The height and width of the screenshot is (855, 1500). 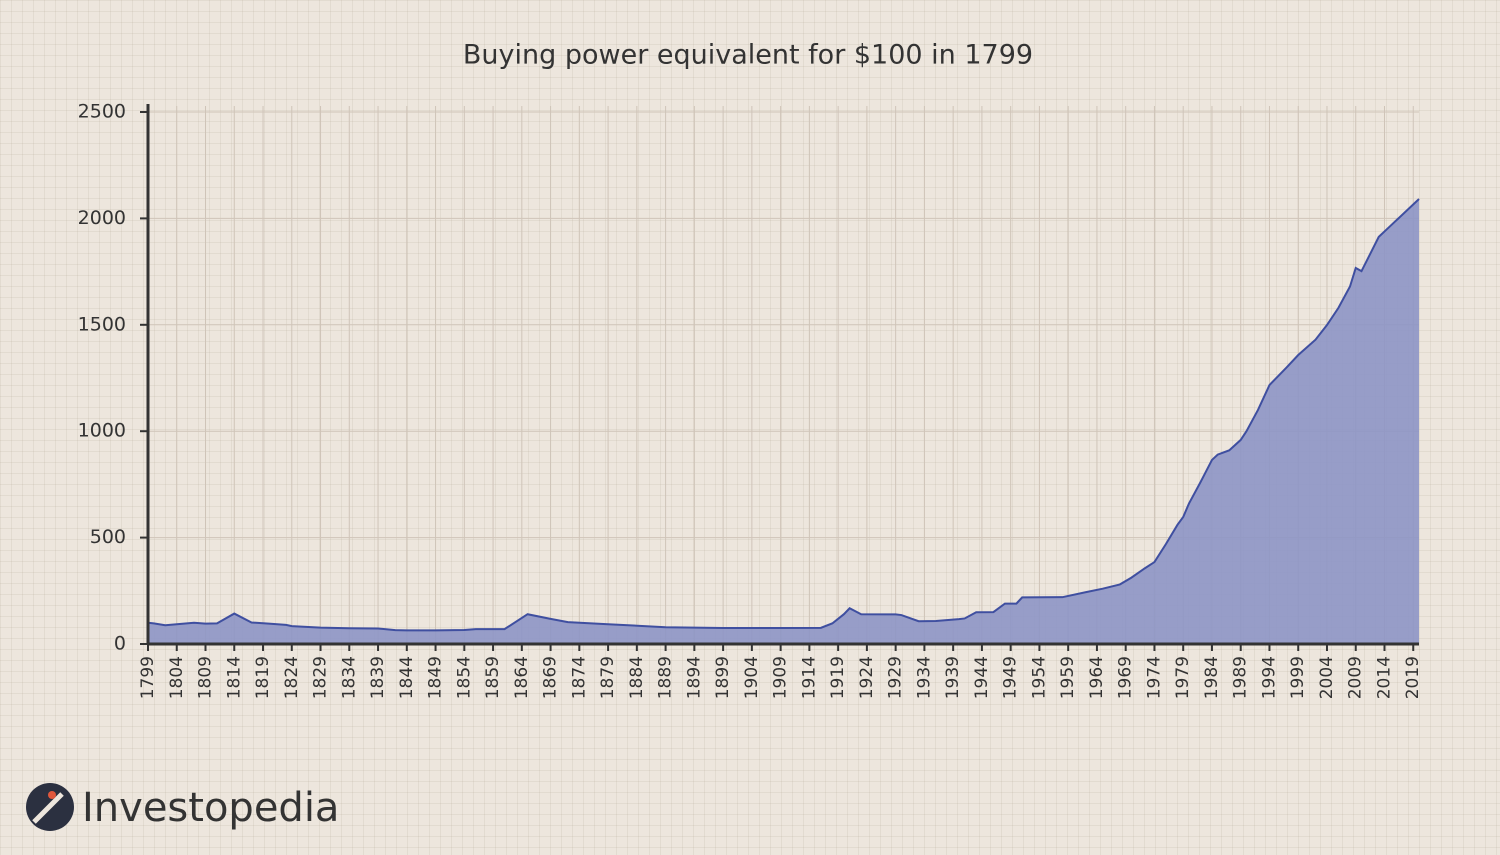 I want to click on brand-name: Investopedia, so click(x=210, y=808).